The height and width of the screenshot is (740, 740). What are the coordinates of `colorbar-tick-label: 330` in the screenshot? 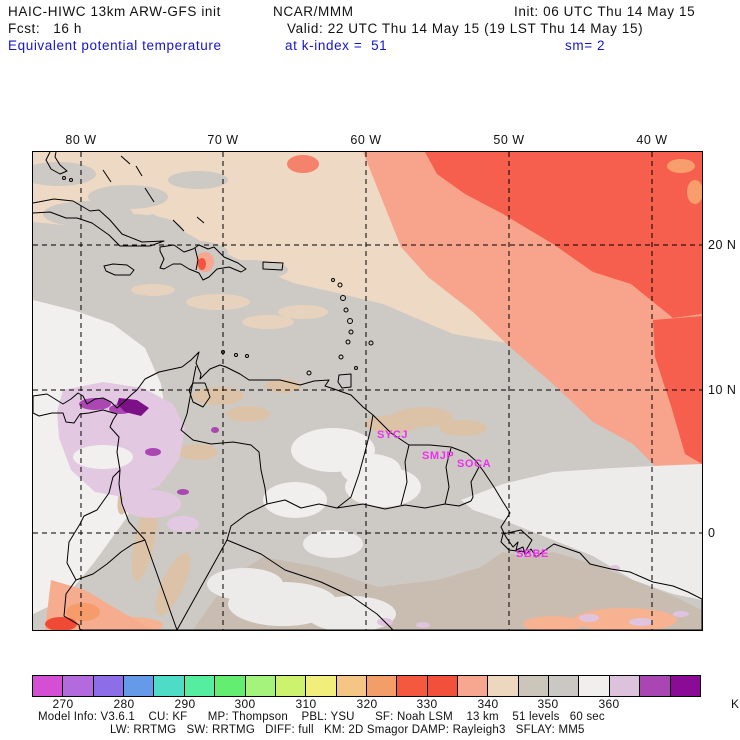 It's located at (427, 704).